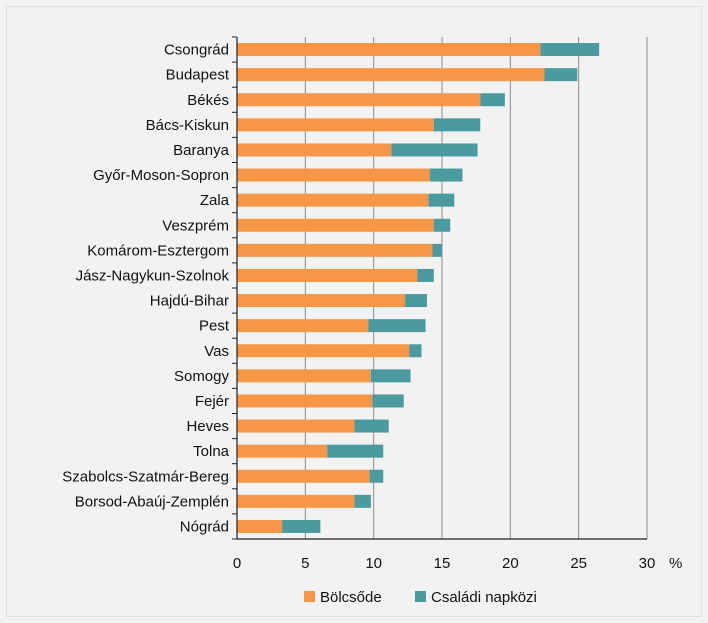 This screenshot has width=708, height=623. I want to click on category-label: Komárom-Esztergom, so click(158, 250).